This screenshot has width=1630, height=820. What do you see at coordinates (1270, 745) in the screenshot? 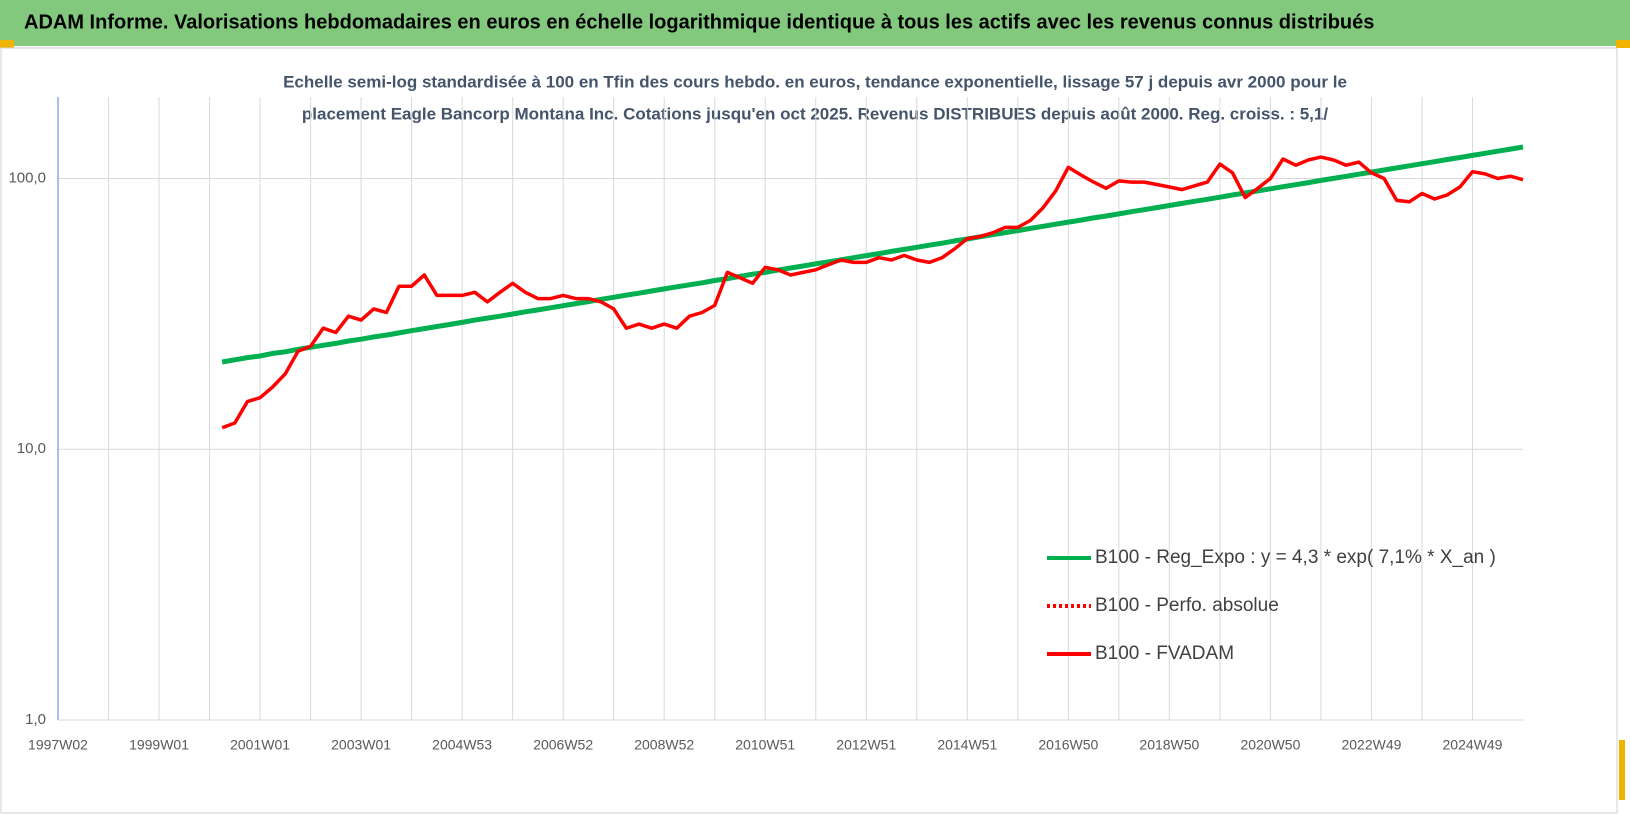
I see `x-tick-label: 2020W50` at bounding box center [1270, 745].